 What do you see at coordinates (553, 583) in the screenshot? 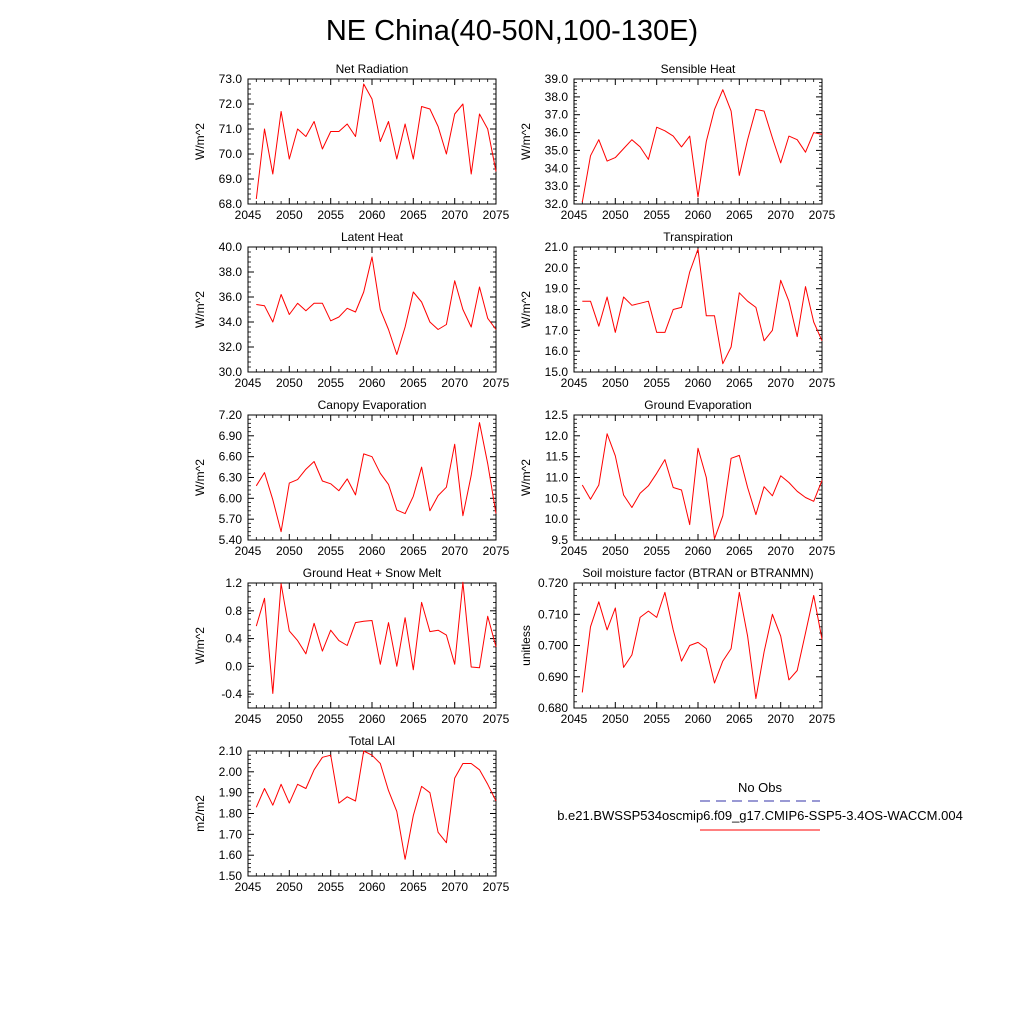
I see `y-tick-label: 0.720` at bounding box center [553, 583].